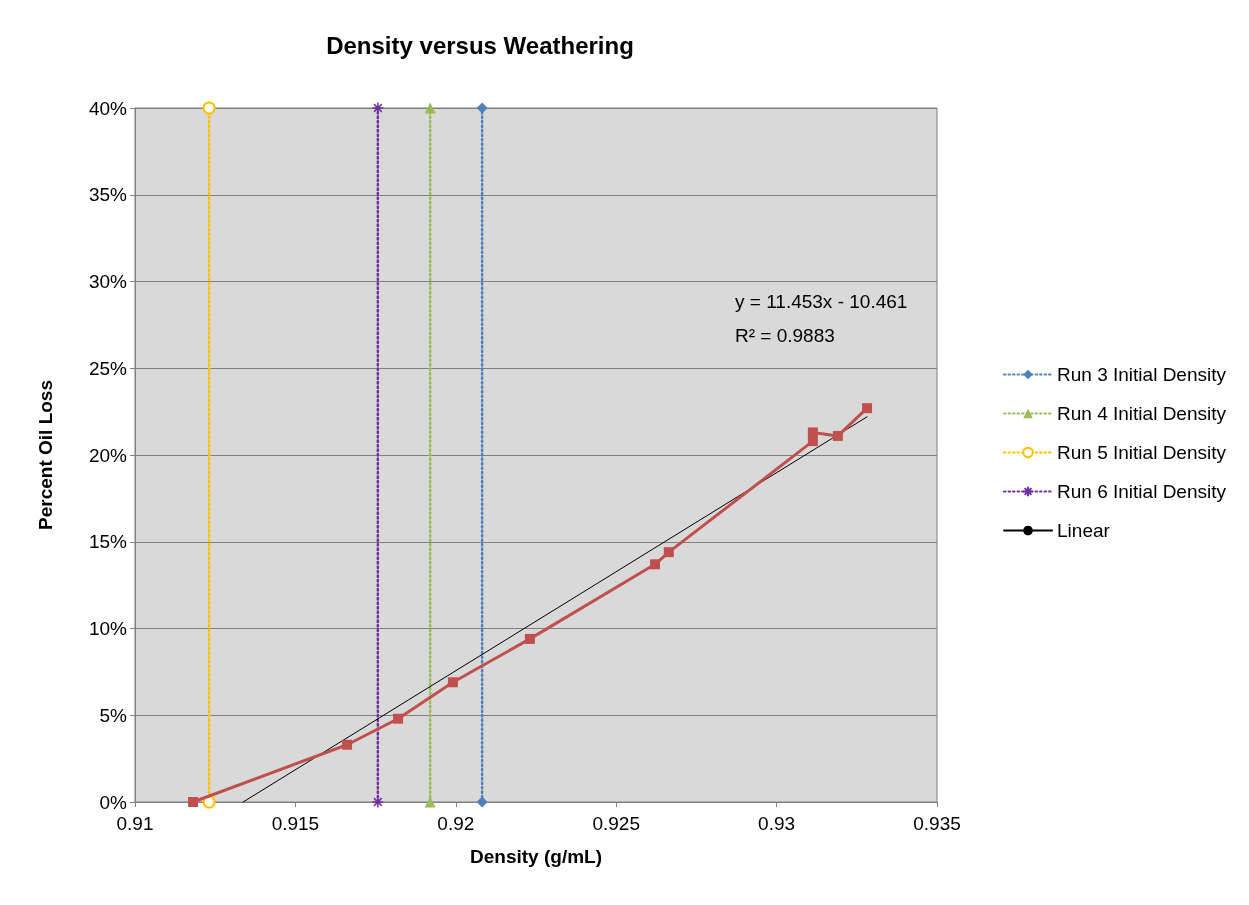  What do you see at coordinates (785, 335) in the screenshot?
I see `annotation: R² = 0.9883` at bounding box center [785, 335].